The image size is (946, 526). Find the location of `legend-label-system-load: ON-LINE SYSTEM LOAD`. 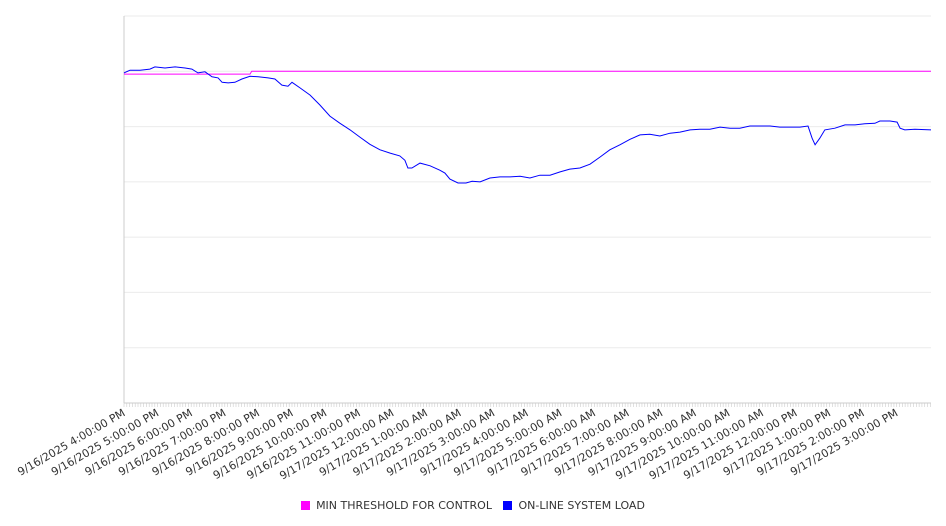

legend-label-system-load: ON-LINE SYSTEM LOAD is located at coordinates (581, 505).